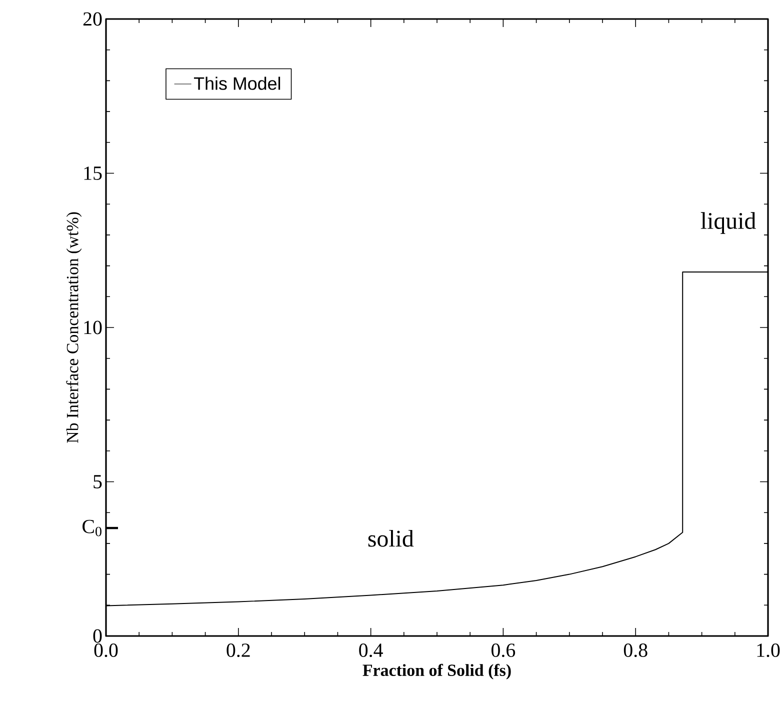  What do you see at coordinates (371, 651) in the screenshot?
I see `x-tick-label: 0.4` at bounding box center [371, 651].